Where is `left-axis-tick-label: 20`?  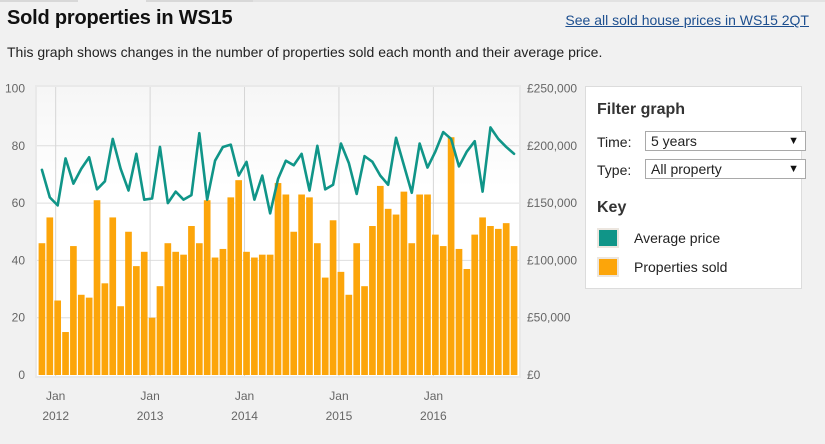
left-axis-tick-label: 20 is located at coordinates (19, 318).